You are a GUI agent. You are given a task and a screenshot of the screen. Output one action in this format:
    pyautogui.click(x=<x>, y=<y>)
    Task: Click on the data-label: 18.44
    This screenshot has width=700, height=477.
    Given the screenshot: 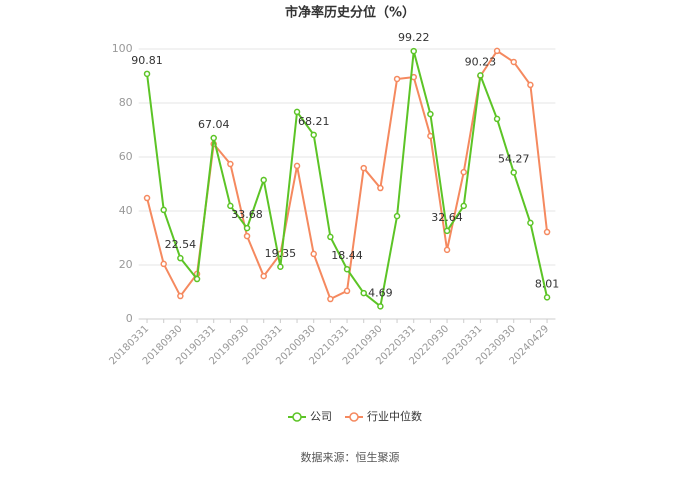 What is the action you would take?
    pyautogui.click(x=347, y=255)
    